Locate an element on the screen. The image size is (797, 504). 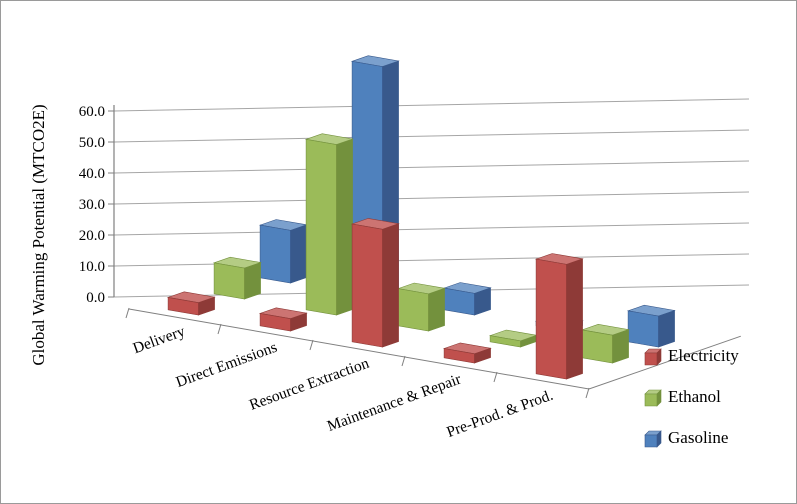
legend-entry-ethanol: Ethanol is located at coordinates (691, 397).